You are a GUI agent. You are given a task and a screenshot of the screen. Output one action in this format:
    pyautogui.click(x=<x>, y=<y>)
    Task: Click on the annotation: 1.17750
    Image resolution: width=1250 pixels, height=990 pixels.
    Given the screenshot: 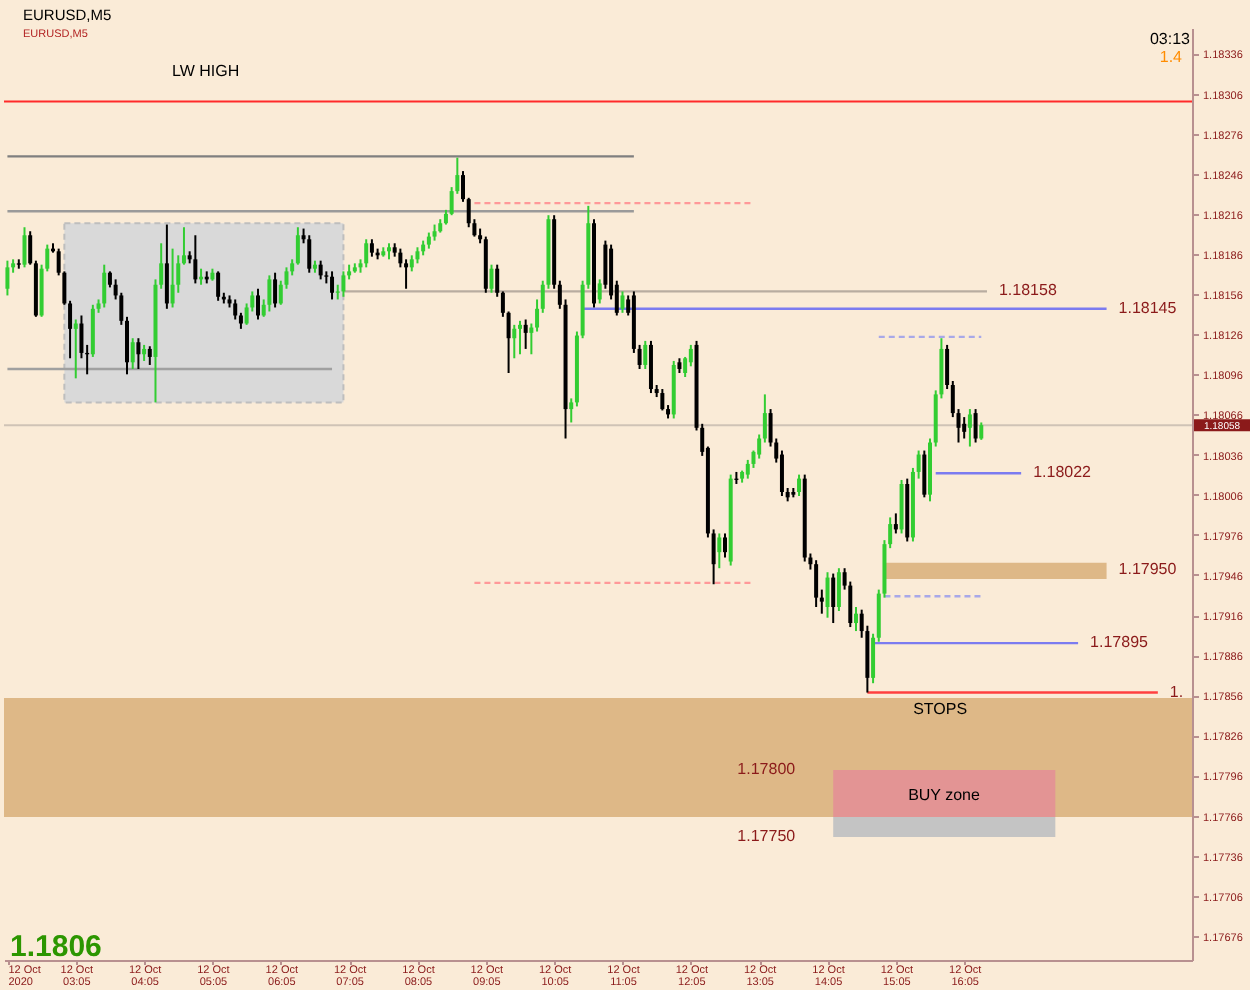 What is the action you would take?
    pyautogui.click(x=767, y=835)
    